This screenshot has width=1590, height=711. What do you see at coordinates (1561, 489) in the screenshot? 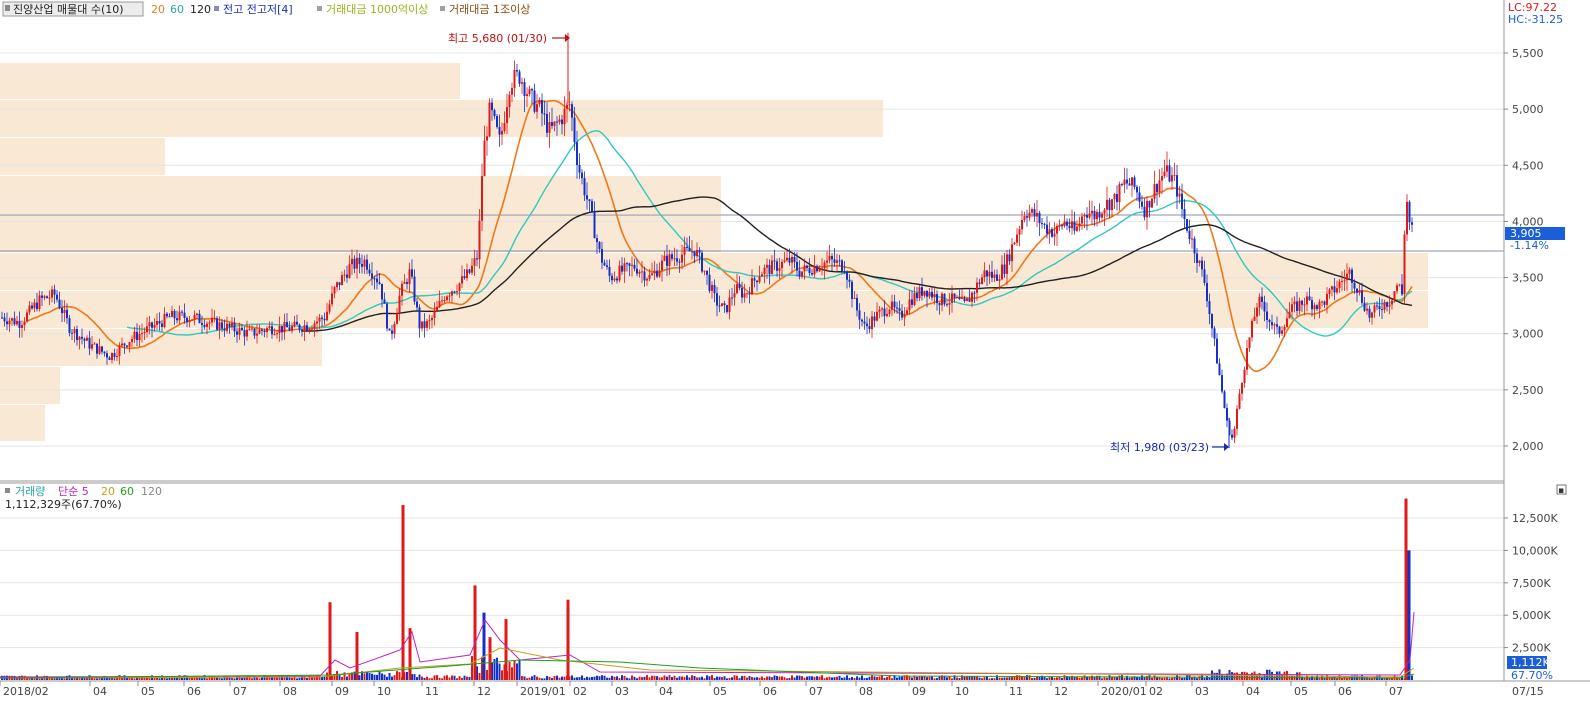
I see `panel-toggle-button` at bounding box center [1561, 489].